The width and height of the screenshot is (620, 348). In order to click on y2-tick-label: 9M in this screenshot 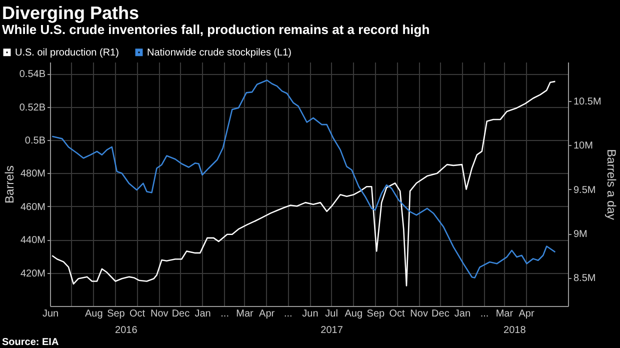, I will do `click(581, 234)`.